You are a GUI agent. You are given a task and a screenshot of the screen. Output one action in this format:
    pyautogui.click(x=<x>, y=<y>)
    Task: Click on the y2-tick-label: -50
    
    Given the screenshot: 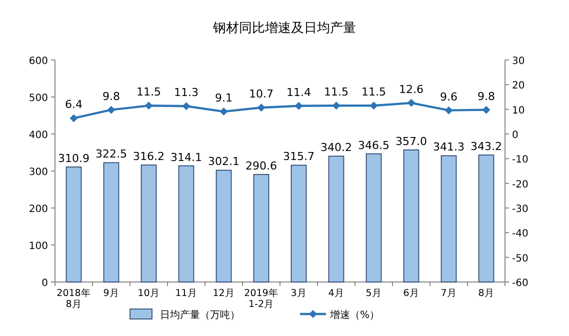 What is the action you would take?
    pyautogui.click(x=520, y=258)
    